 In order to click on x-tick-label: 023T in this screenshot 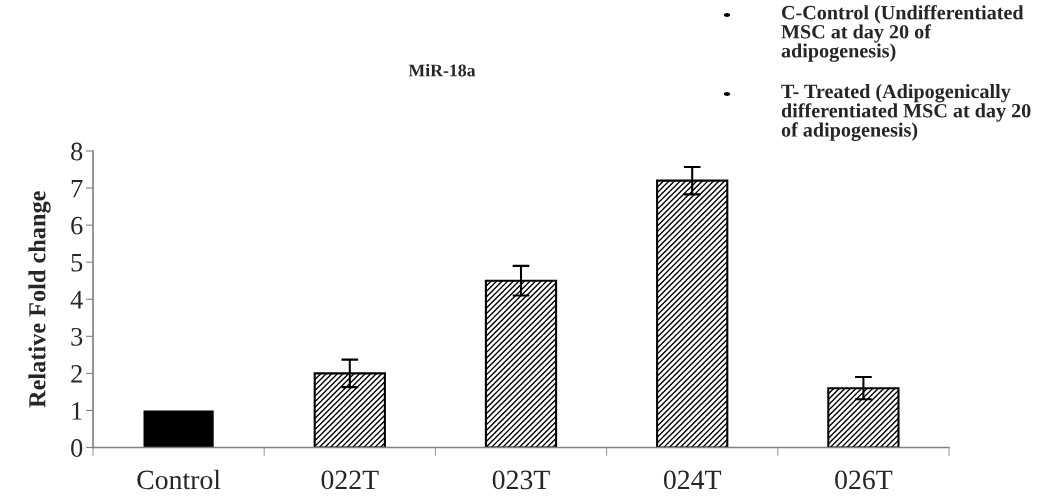, I will do `click(521, 480)`.